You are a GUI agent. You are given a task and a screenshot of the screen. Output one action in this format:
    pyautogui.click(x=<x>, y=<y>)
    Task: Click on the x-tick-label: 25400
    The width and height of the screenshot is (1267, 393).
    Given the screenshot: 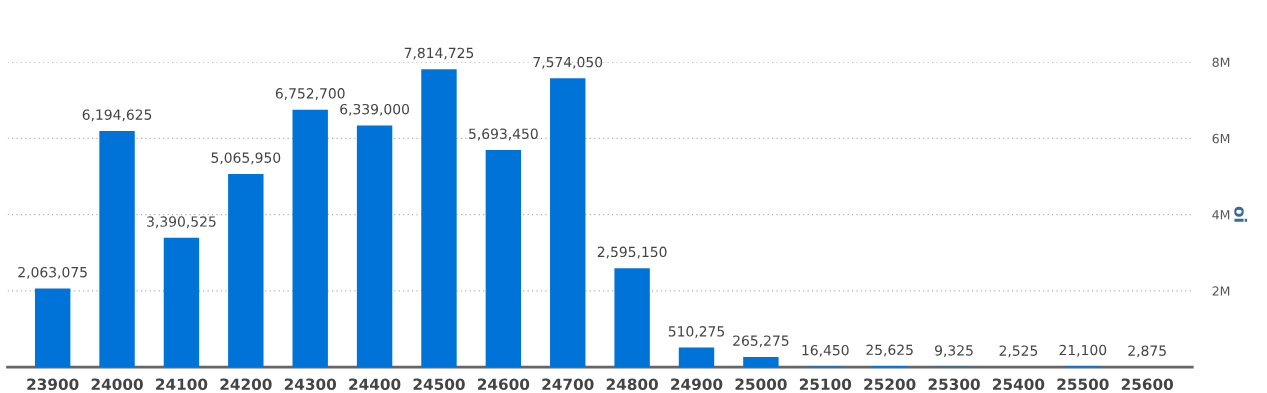 What is the action you would take?
    pyautogui.click(x=1019, y=384)
    